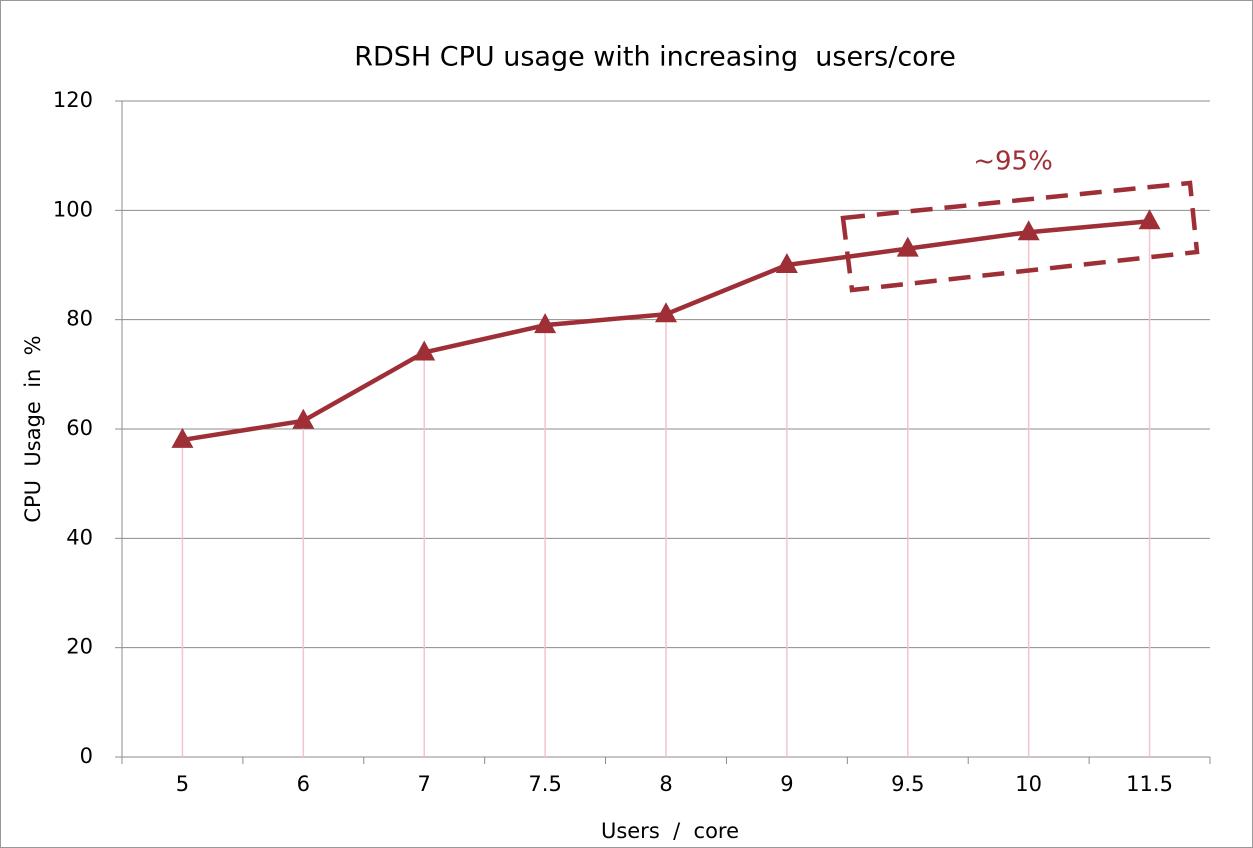 The width and height of the screenshot is (1253, 848). Describe the element at coordinates (907, 784) in the screenshot. I see `x-tick-label: 9.5` at that location.